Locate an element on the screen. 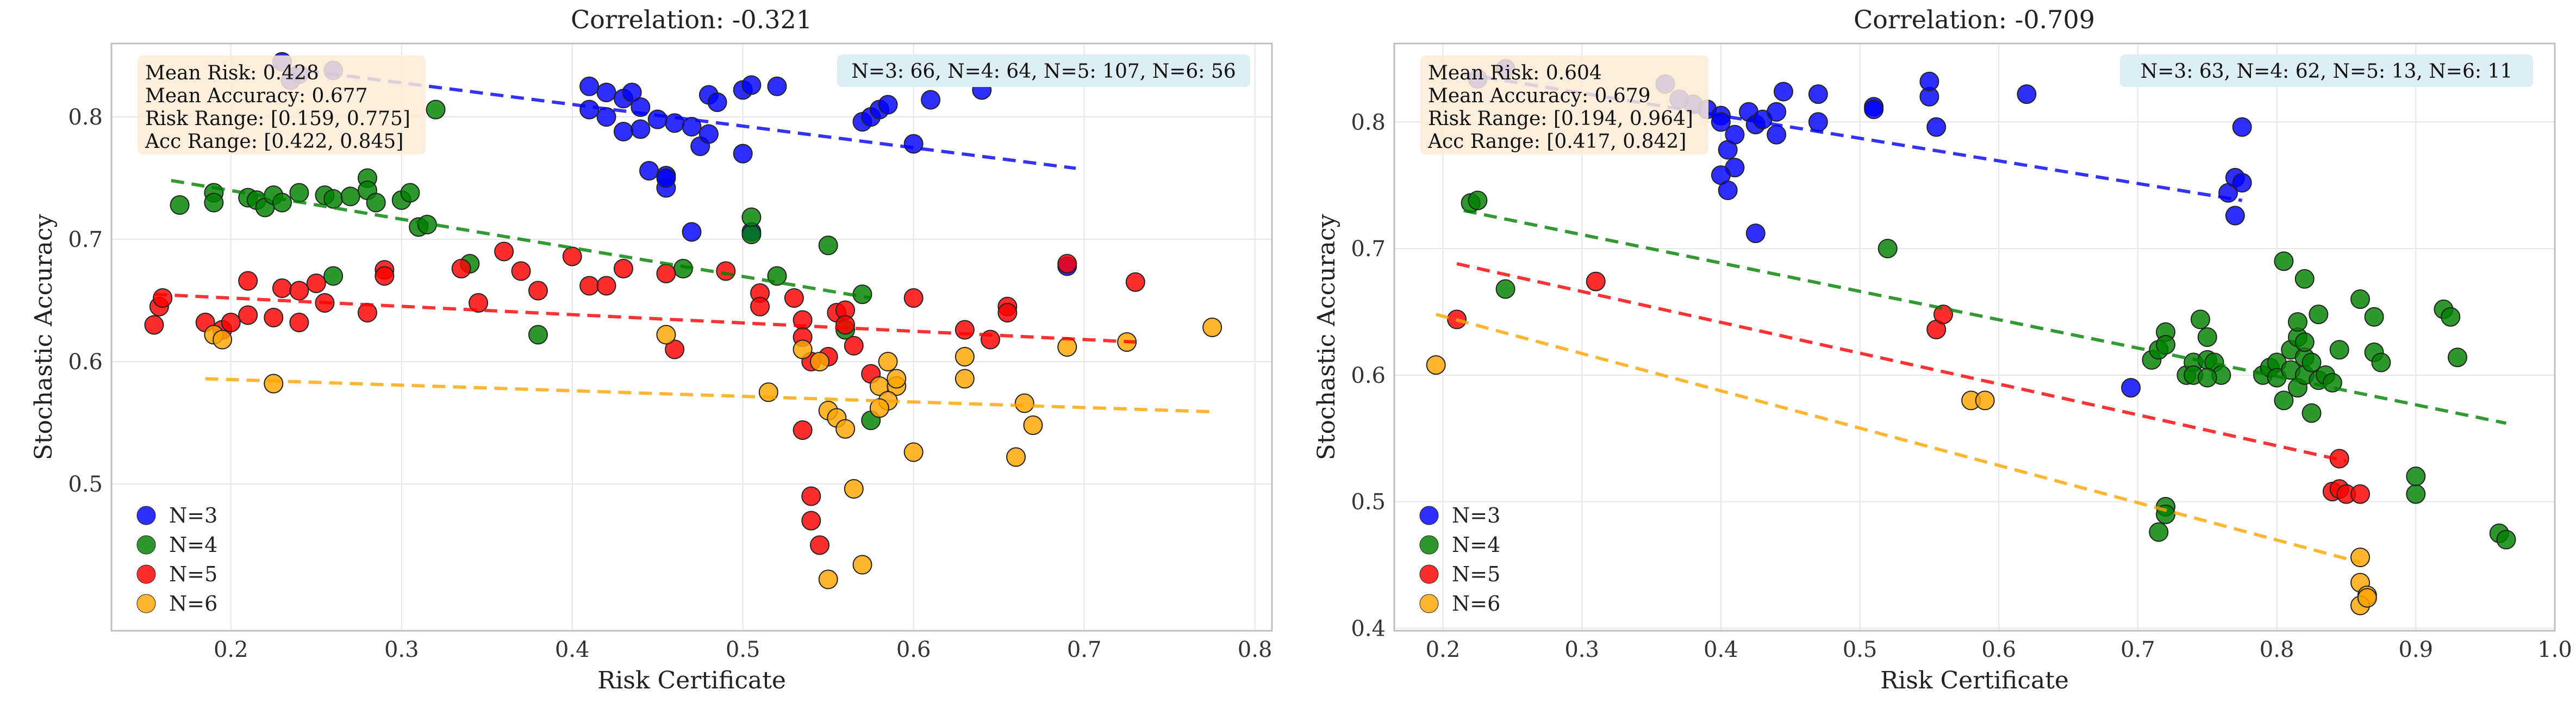 This screenshot has width=2576, height=702. counts-label: N=3: 66, N=4: 64, N=5: 107, N=6: 56 is located at coordinates (1043, 71).